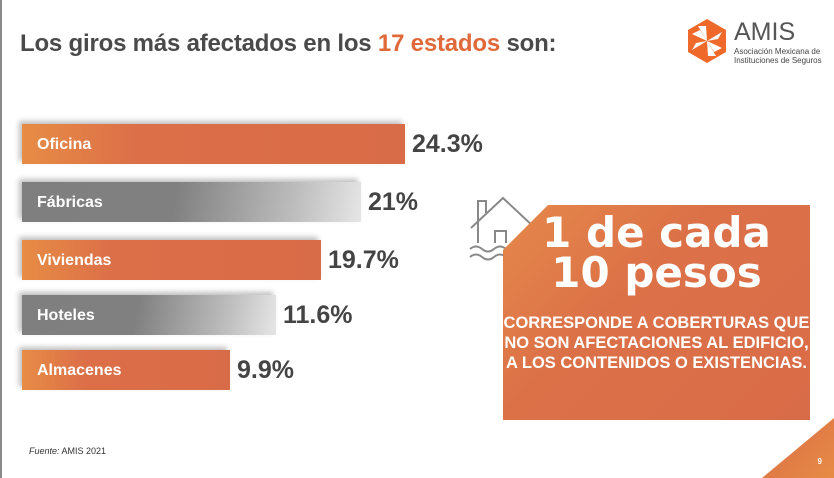  What do you see at coordinates (656, 232) in the screenshot?
I see `callout-headline-line1: 1 de cada` at bounding box center [656, 232].